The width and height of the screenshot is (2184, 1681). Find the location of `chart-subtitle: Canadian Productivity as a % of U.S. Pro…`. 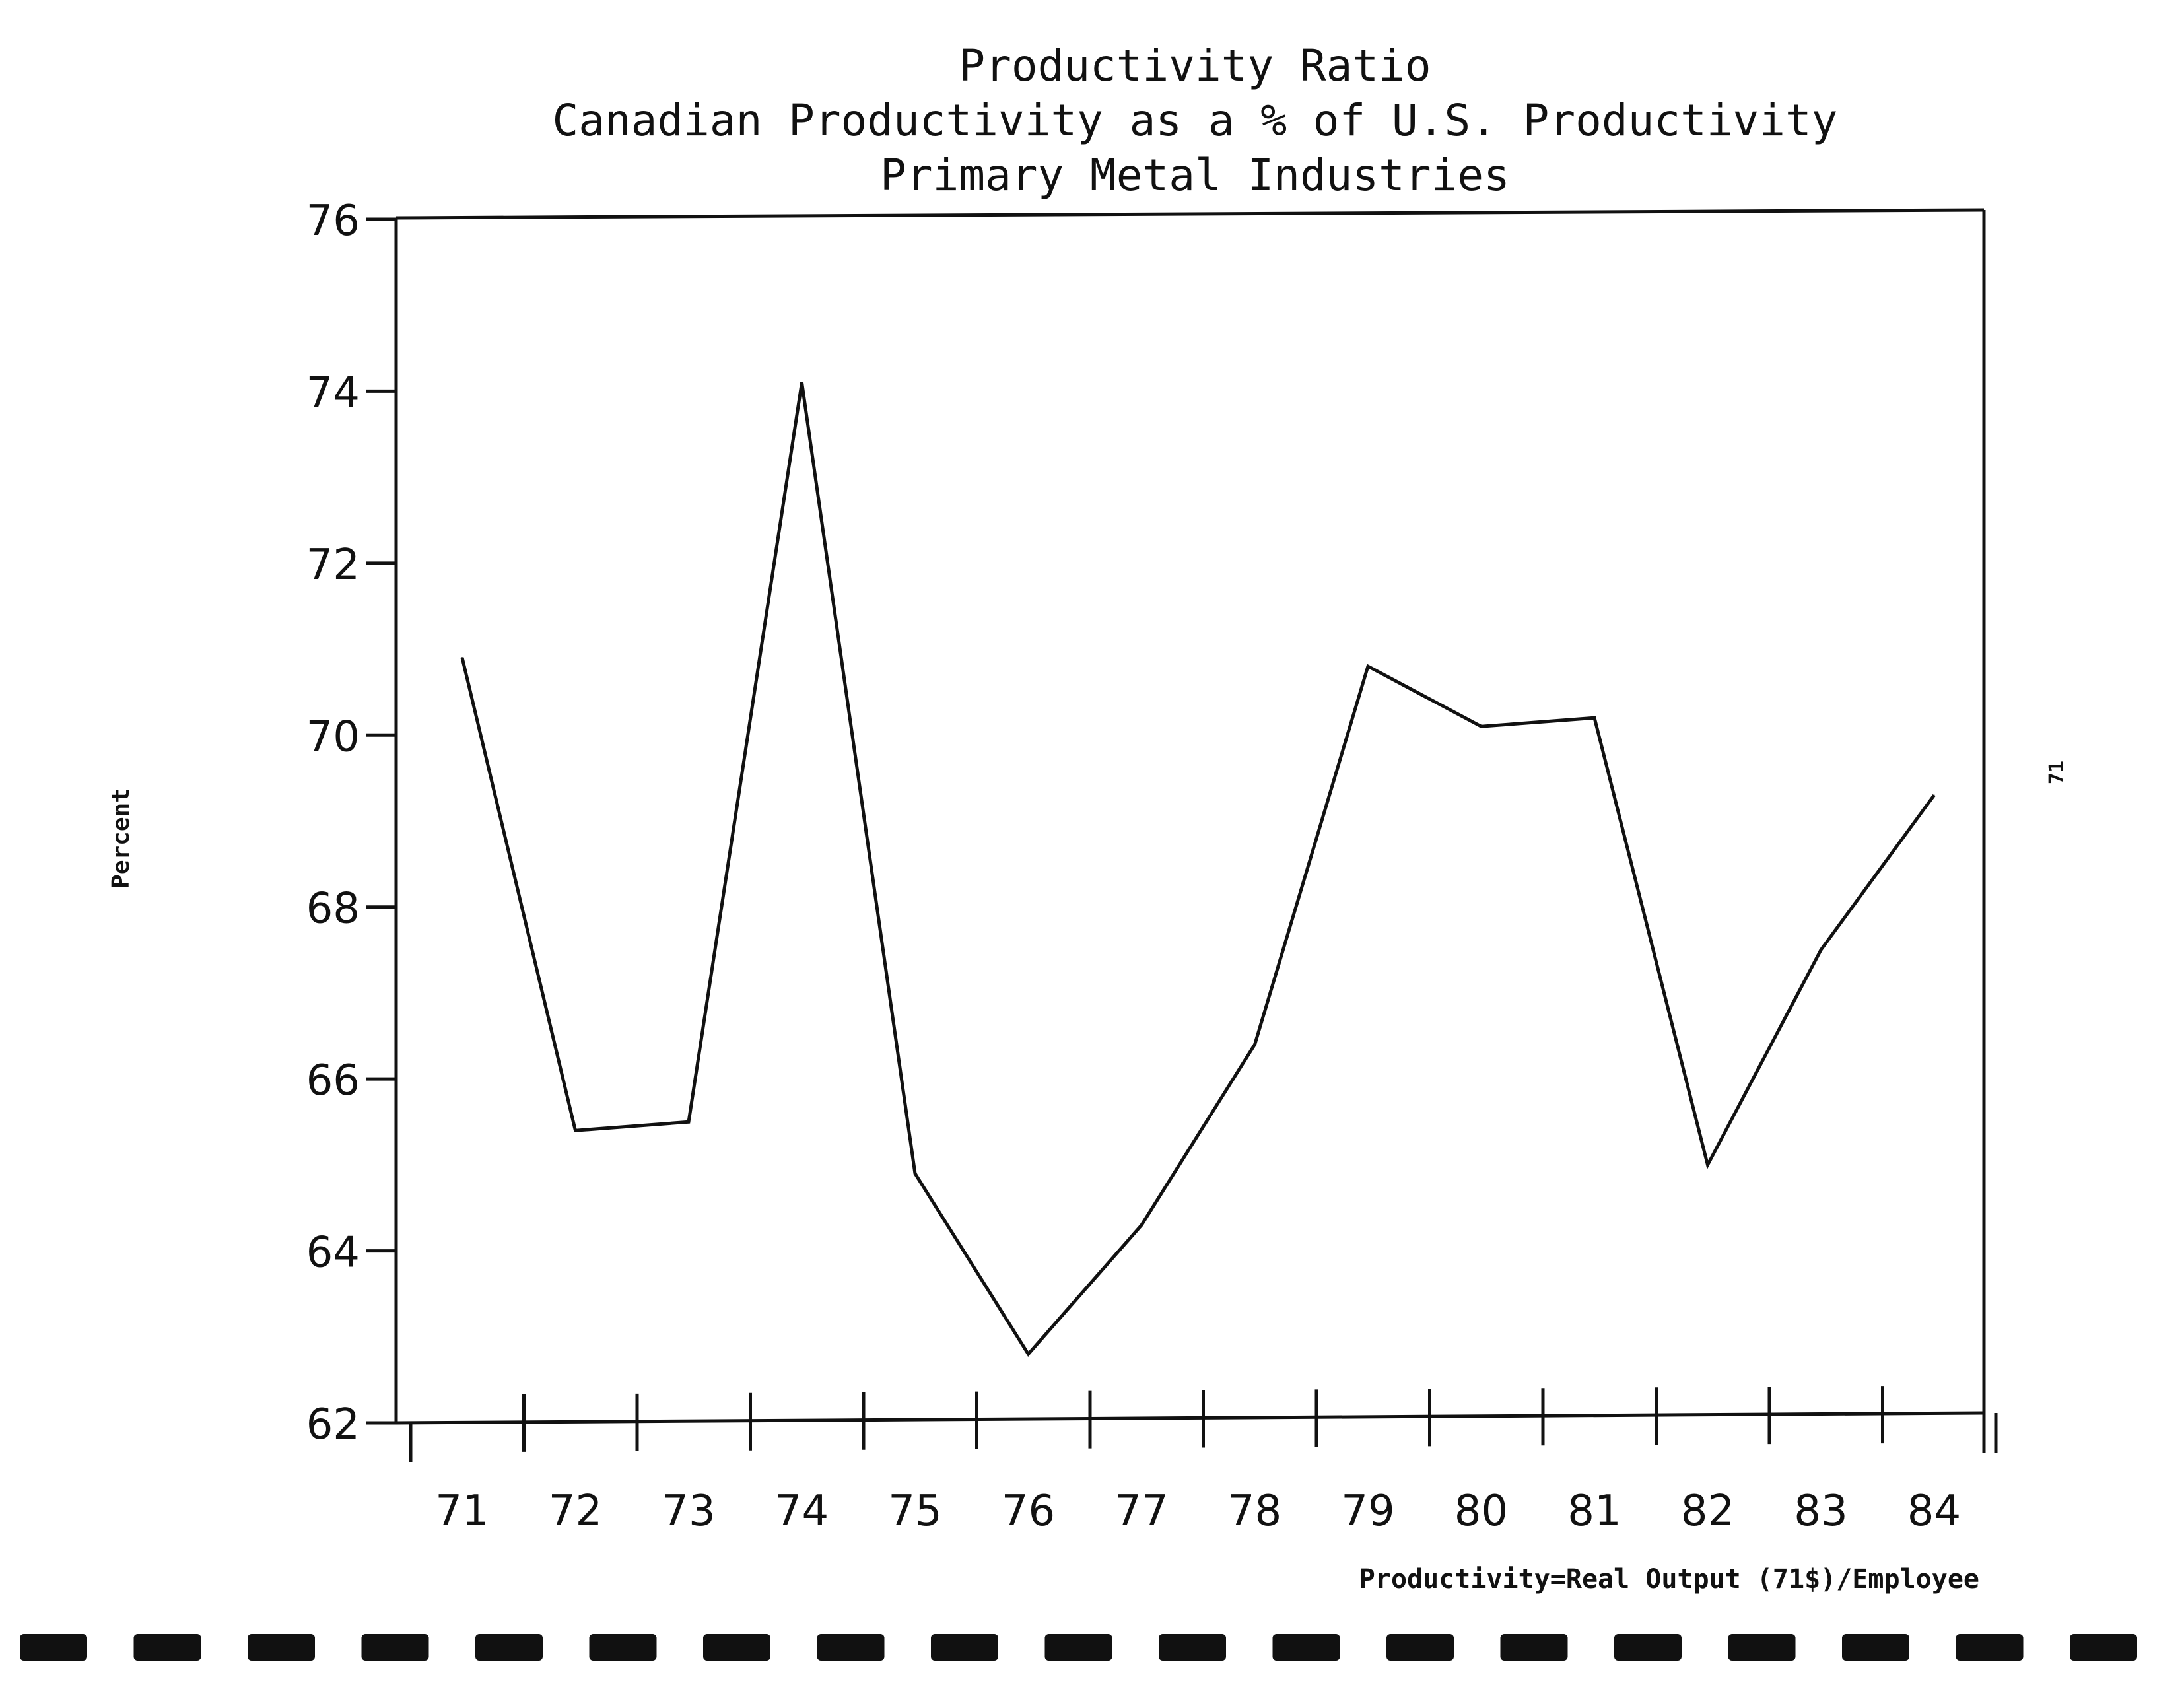

chart-subtitle: Canadian Productivity as a % of U.S. Pro… is located at coordinates (1194, 121).